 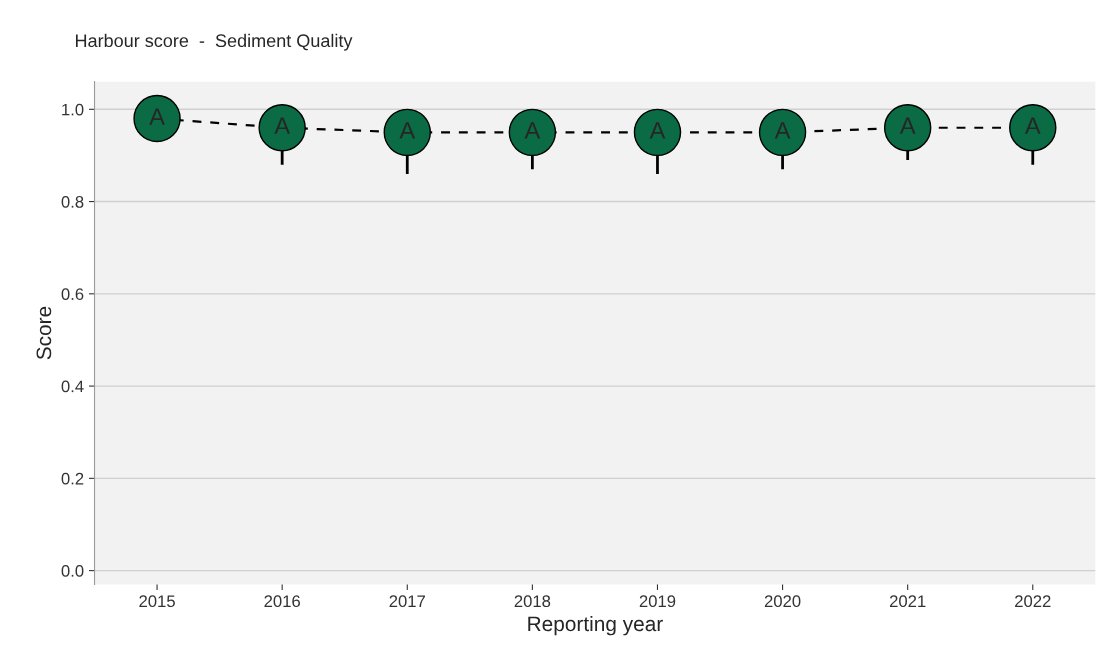 I want to click on x-tick-label: 2022, so click(x=1033, y=601).